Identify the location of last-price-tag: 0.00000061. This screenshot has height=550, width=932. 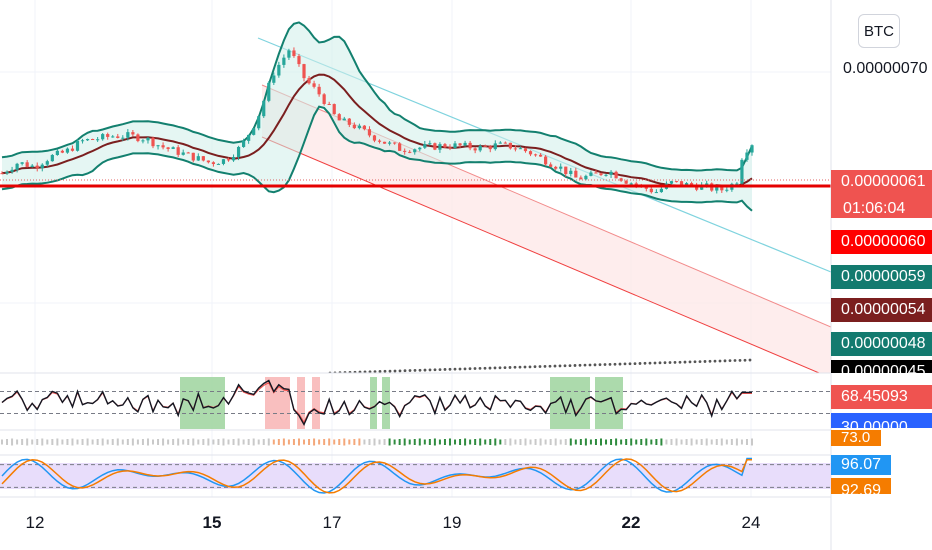
(881, 194).